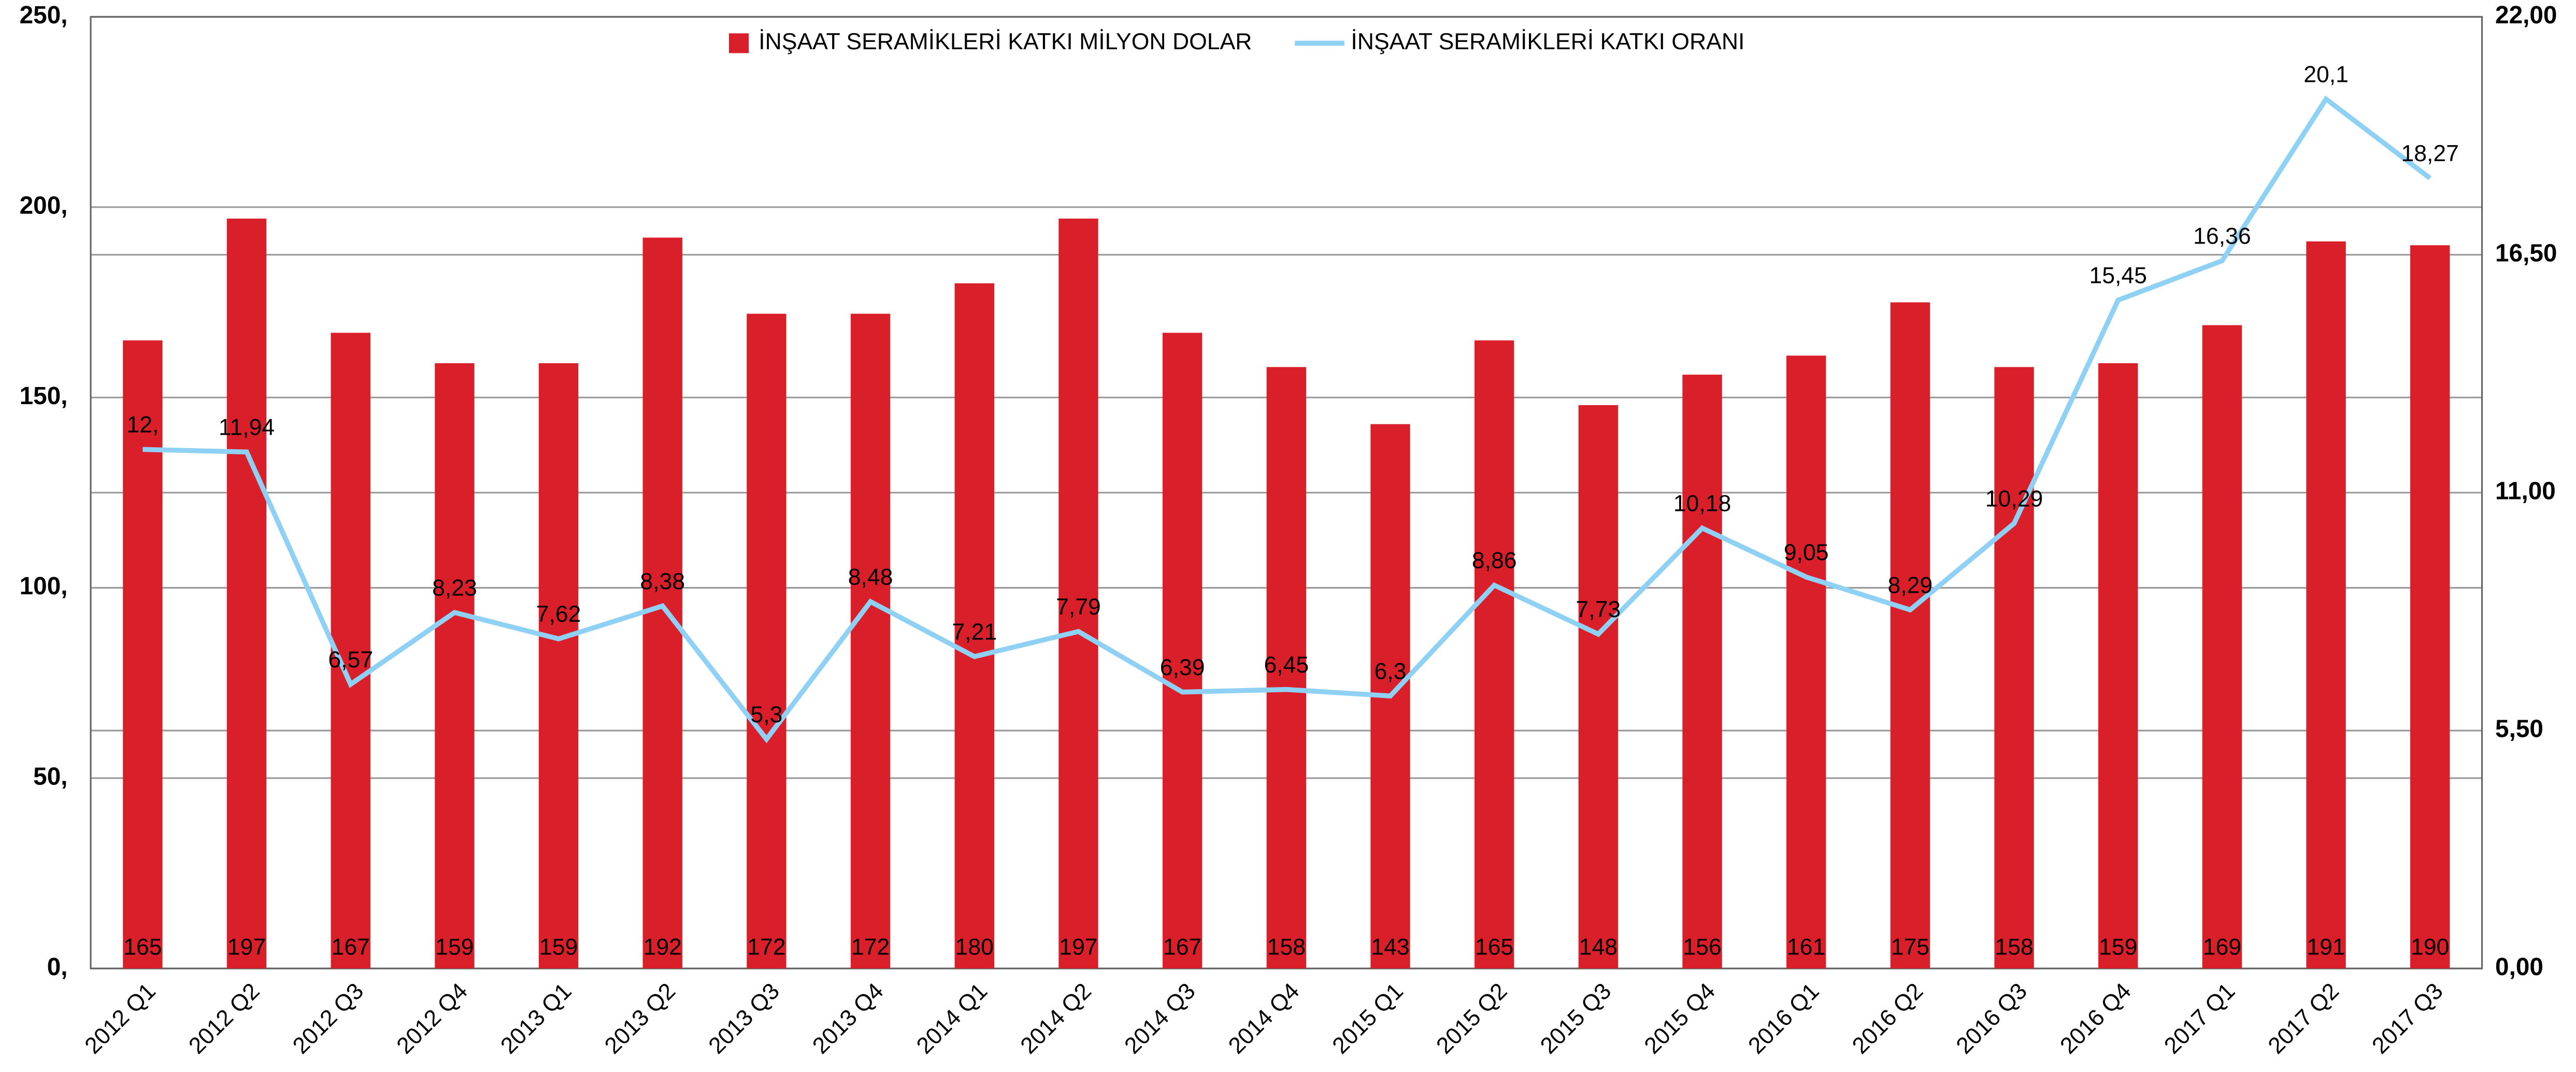  What do you see at coordinates (1286, 665) in the screenshot?
I see `line-value-label: 6,45` at bounding box center [1286, 665].